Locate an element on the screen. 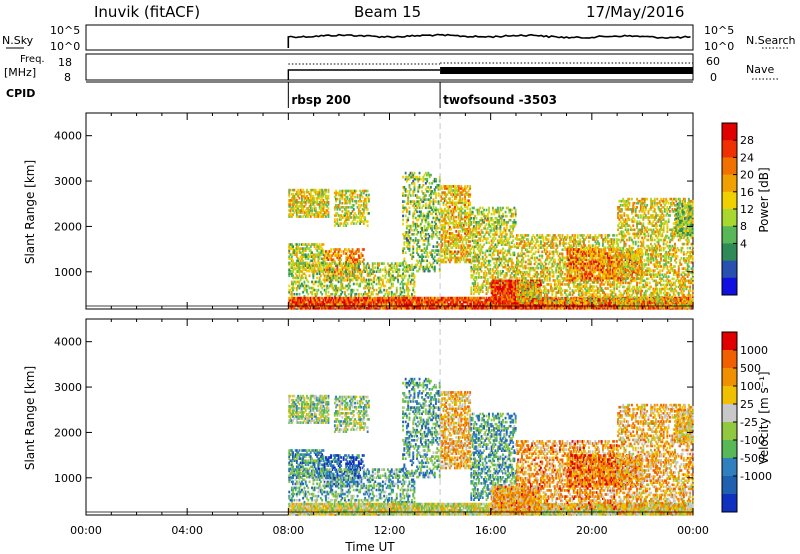 The image size is (800, 554). power-cell-2071 is located at coordinates (380, 308).